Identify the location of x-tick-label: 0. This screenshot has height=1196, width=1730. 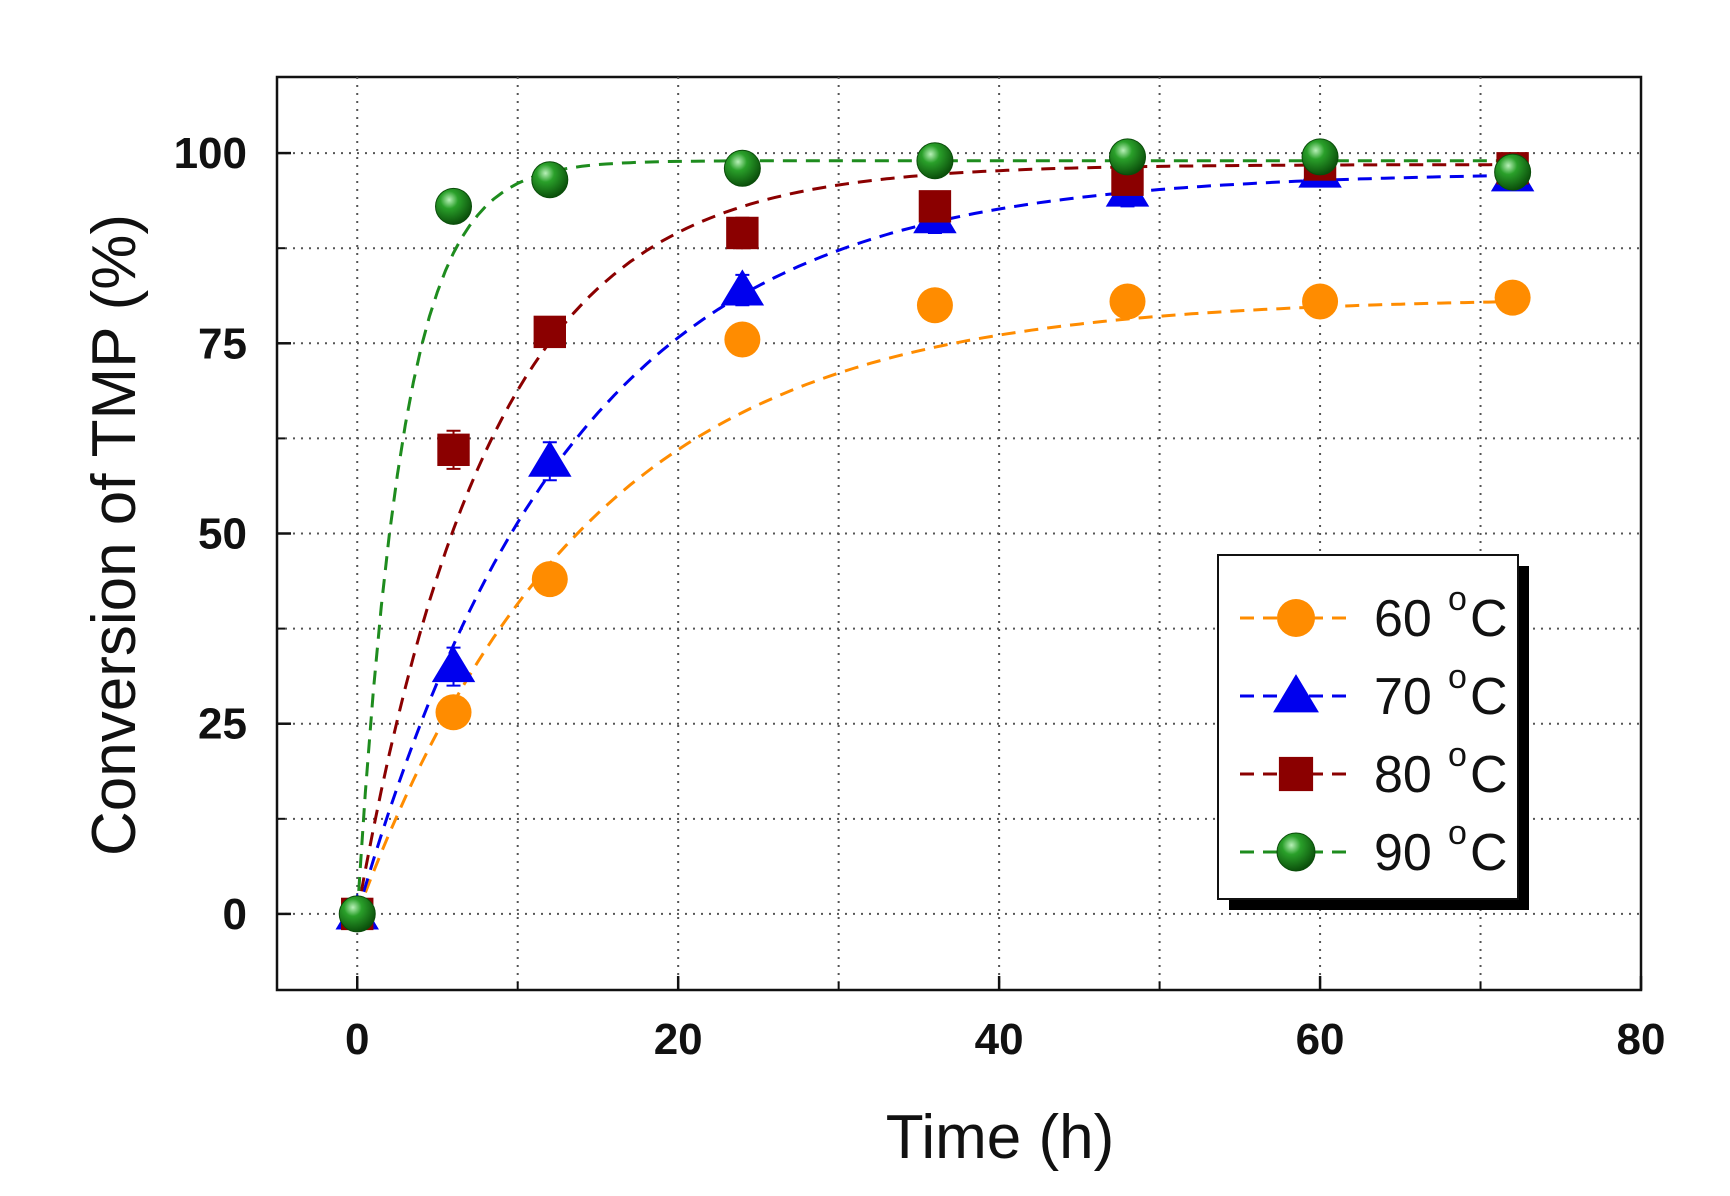
(357, 1039).